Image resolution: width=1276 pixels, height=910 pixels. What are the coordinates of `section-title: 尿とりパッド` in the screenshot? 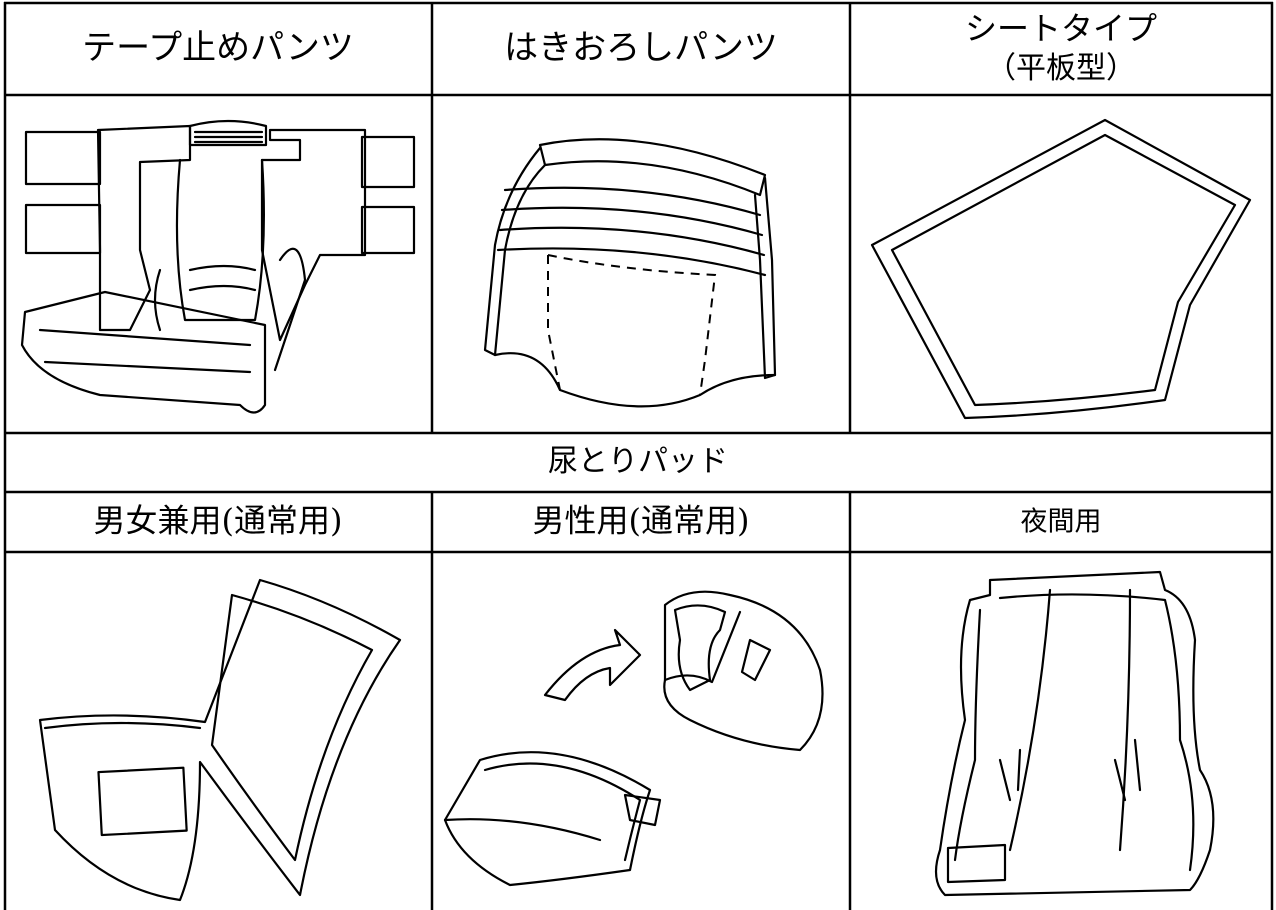 It's located at (638, 461).